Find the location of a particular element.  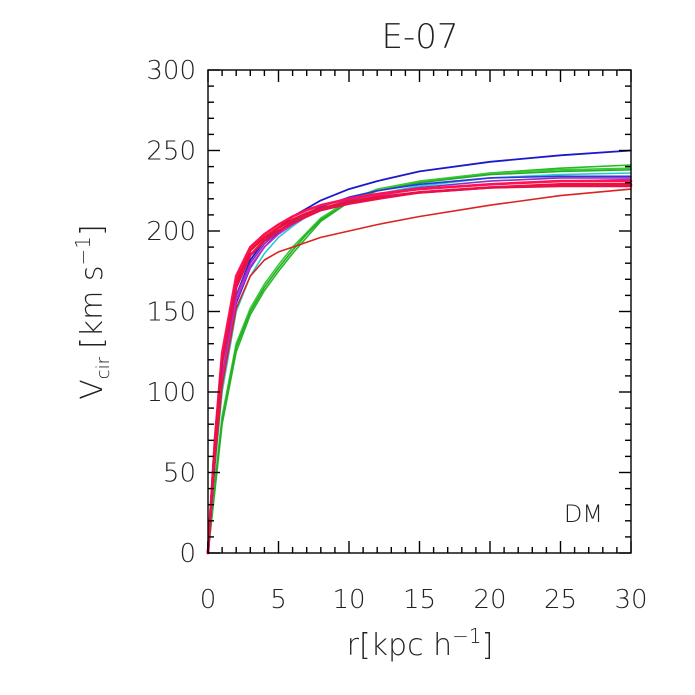

y-tick-labels: 0 50 100 150 200 250 300 is located at coordinates (171, 312).